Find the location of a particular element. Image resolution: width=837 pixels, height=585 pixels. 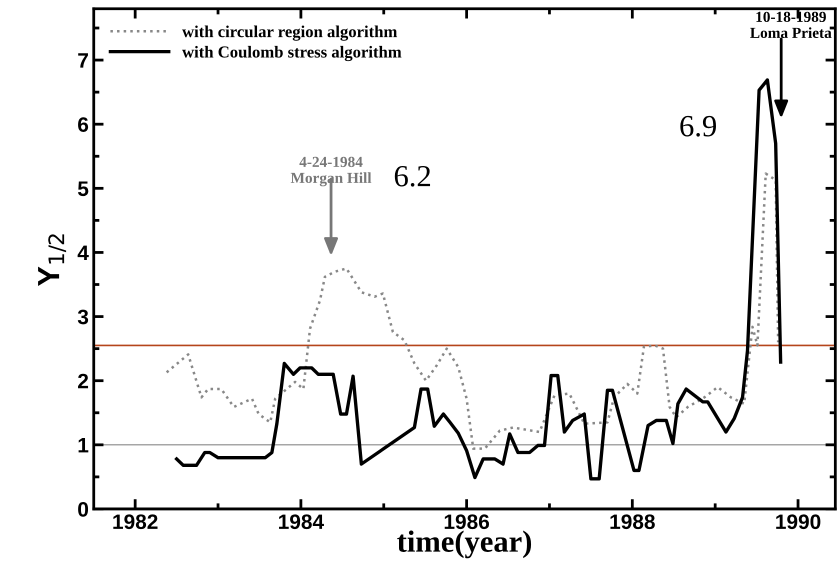

annotation: 6.9 is located at coordinates (698, 126).